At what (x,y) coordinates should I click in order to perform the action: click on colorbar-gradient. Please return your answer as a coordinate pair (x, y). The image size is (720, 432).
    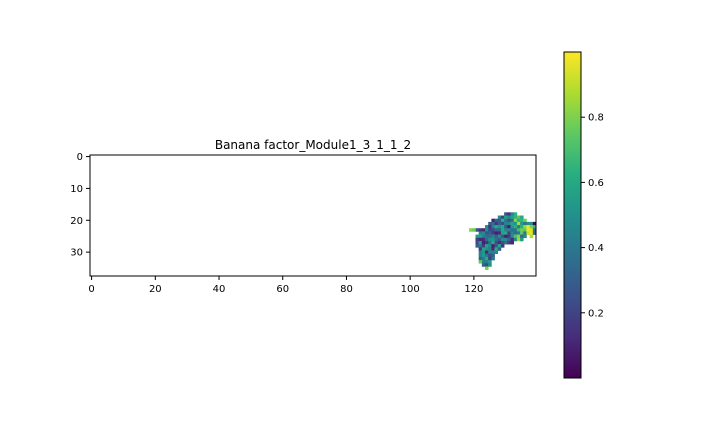
    Looking at the image, I should click on (572, 215).